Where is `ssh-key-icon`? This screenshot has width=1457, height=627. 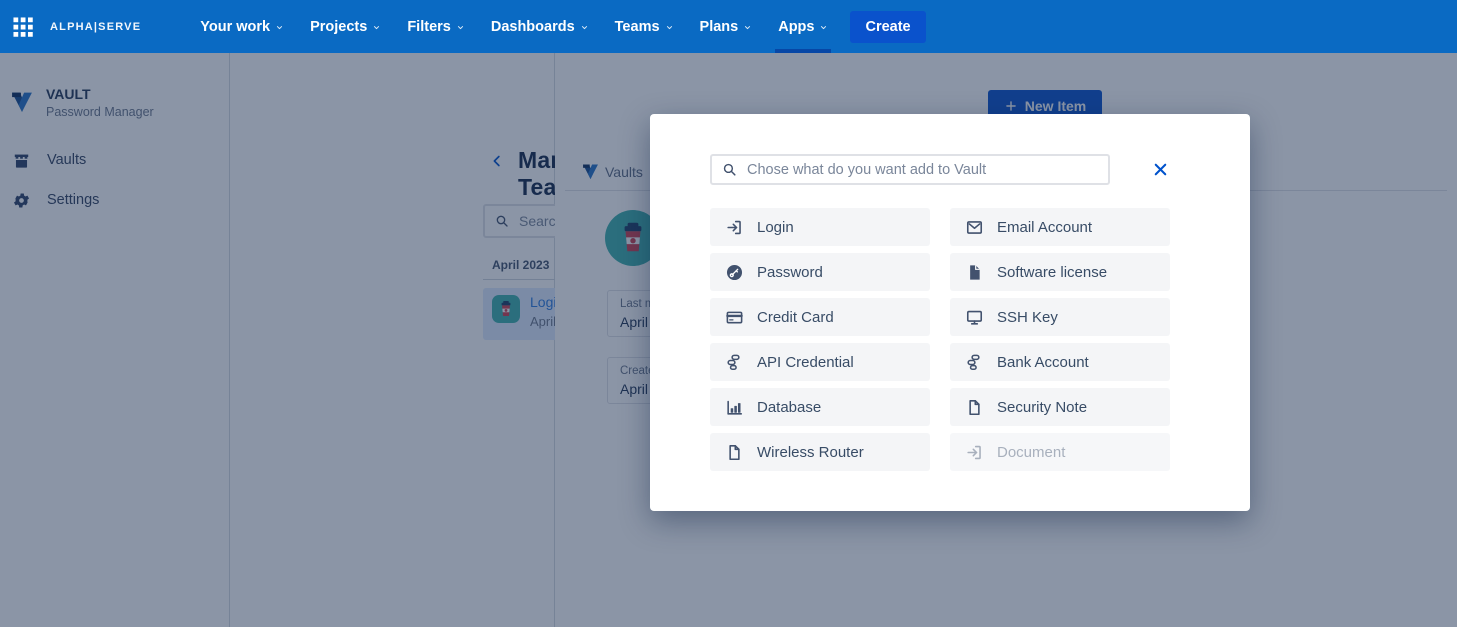
ssh-key-icon is located at coordinates (974, 317).